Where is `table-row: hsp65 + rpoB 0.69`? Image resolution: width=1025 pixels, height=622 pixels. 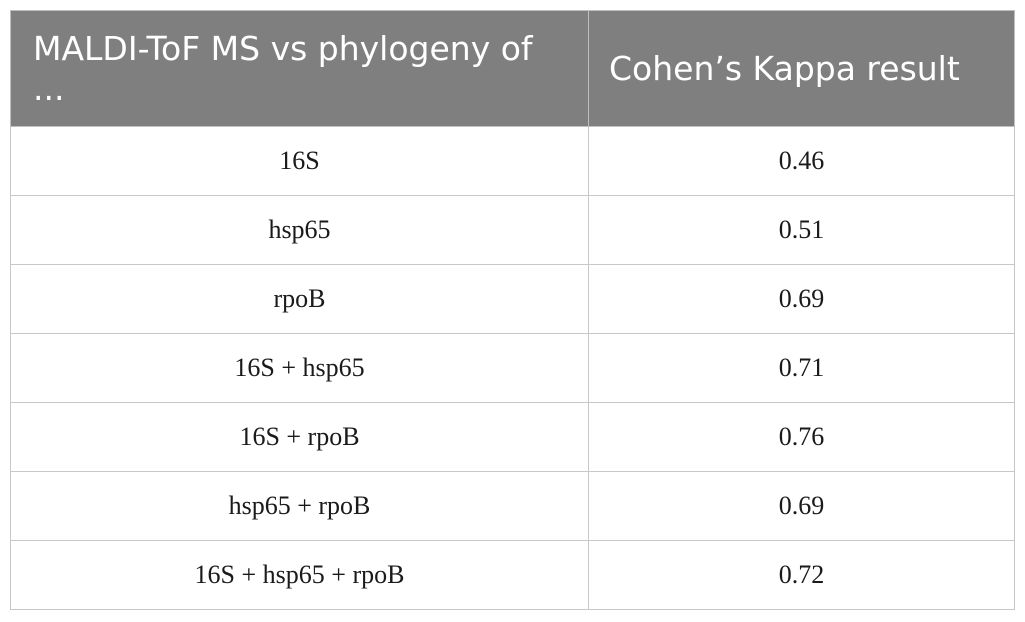 table-row: hsp65 + rpoB 0.69 is located at coordinates (512, 506).